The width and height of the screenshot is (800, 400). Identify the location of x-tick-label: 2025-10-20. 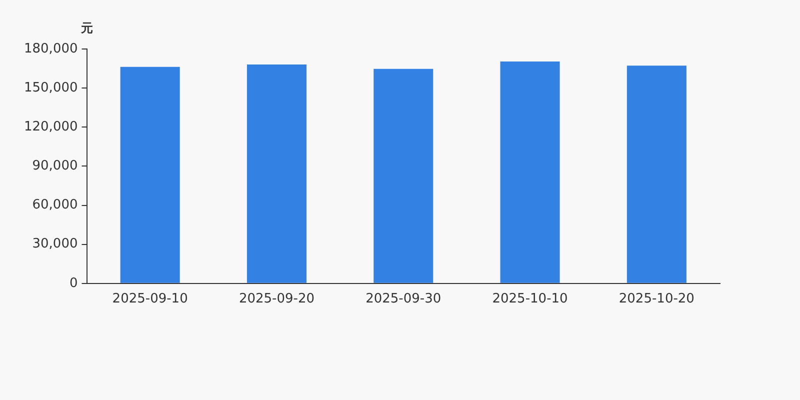
(656, 299).